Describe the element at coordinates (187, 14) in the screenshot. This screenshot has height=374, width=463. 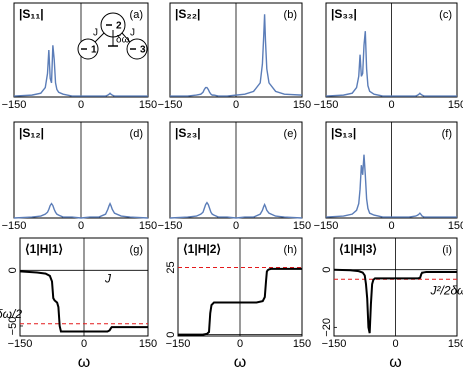
I see `panel-title: |S₂₂|` at that location.